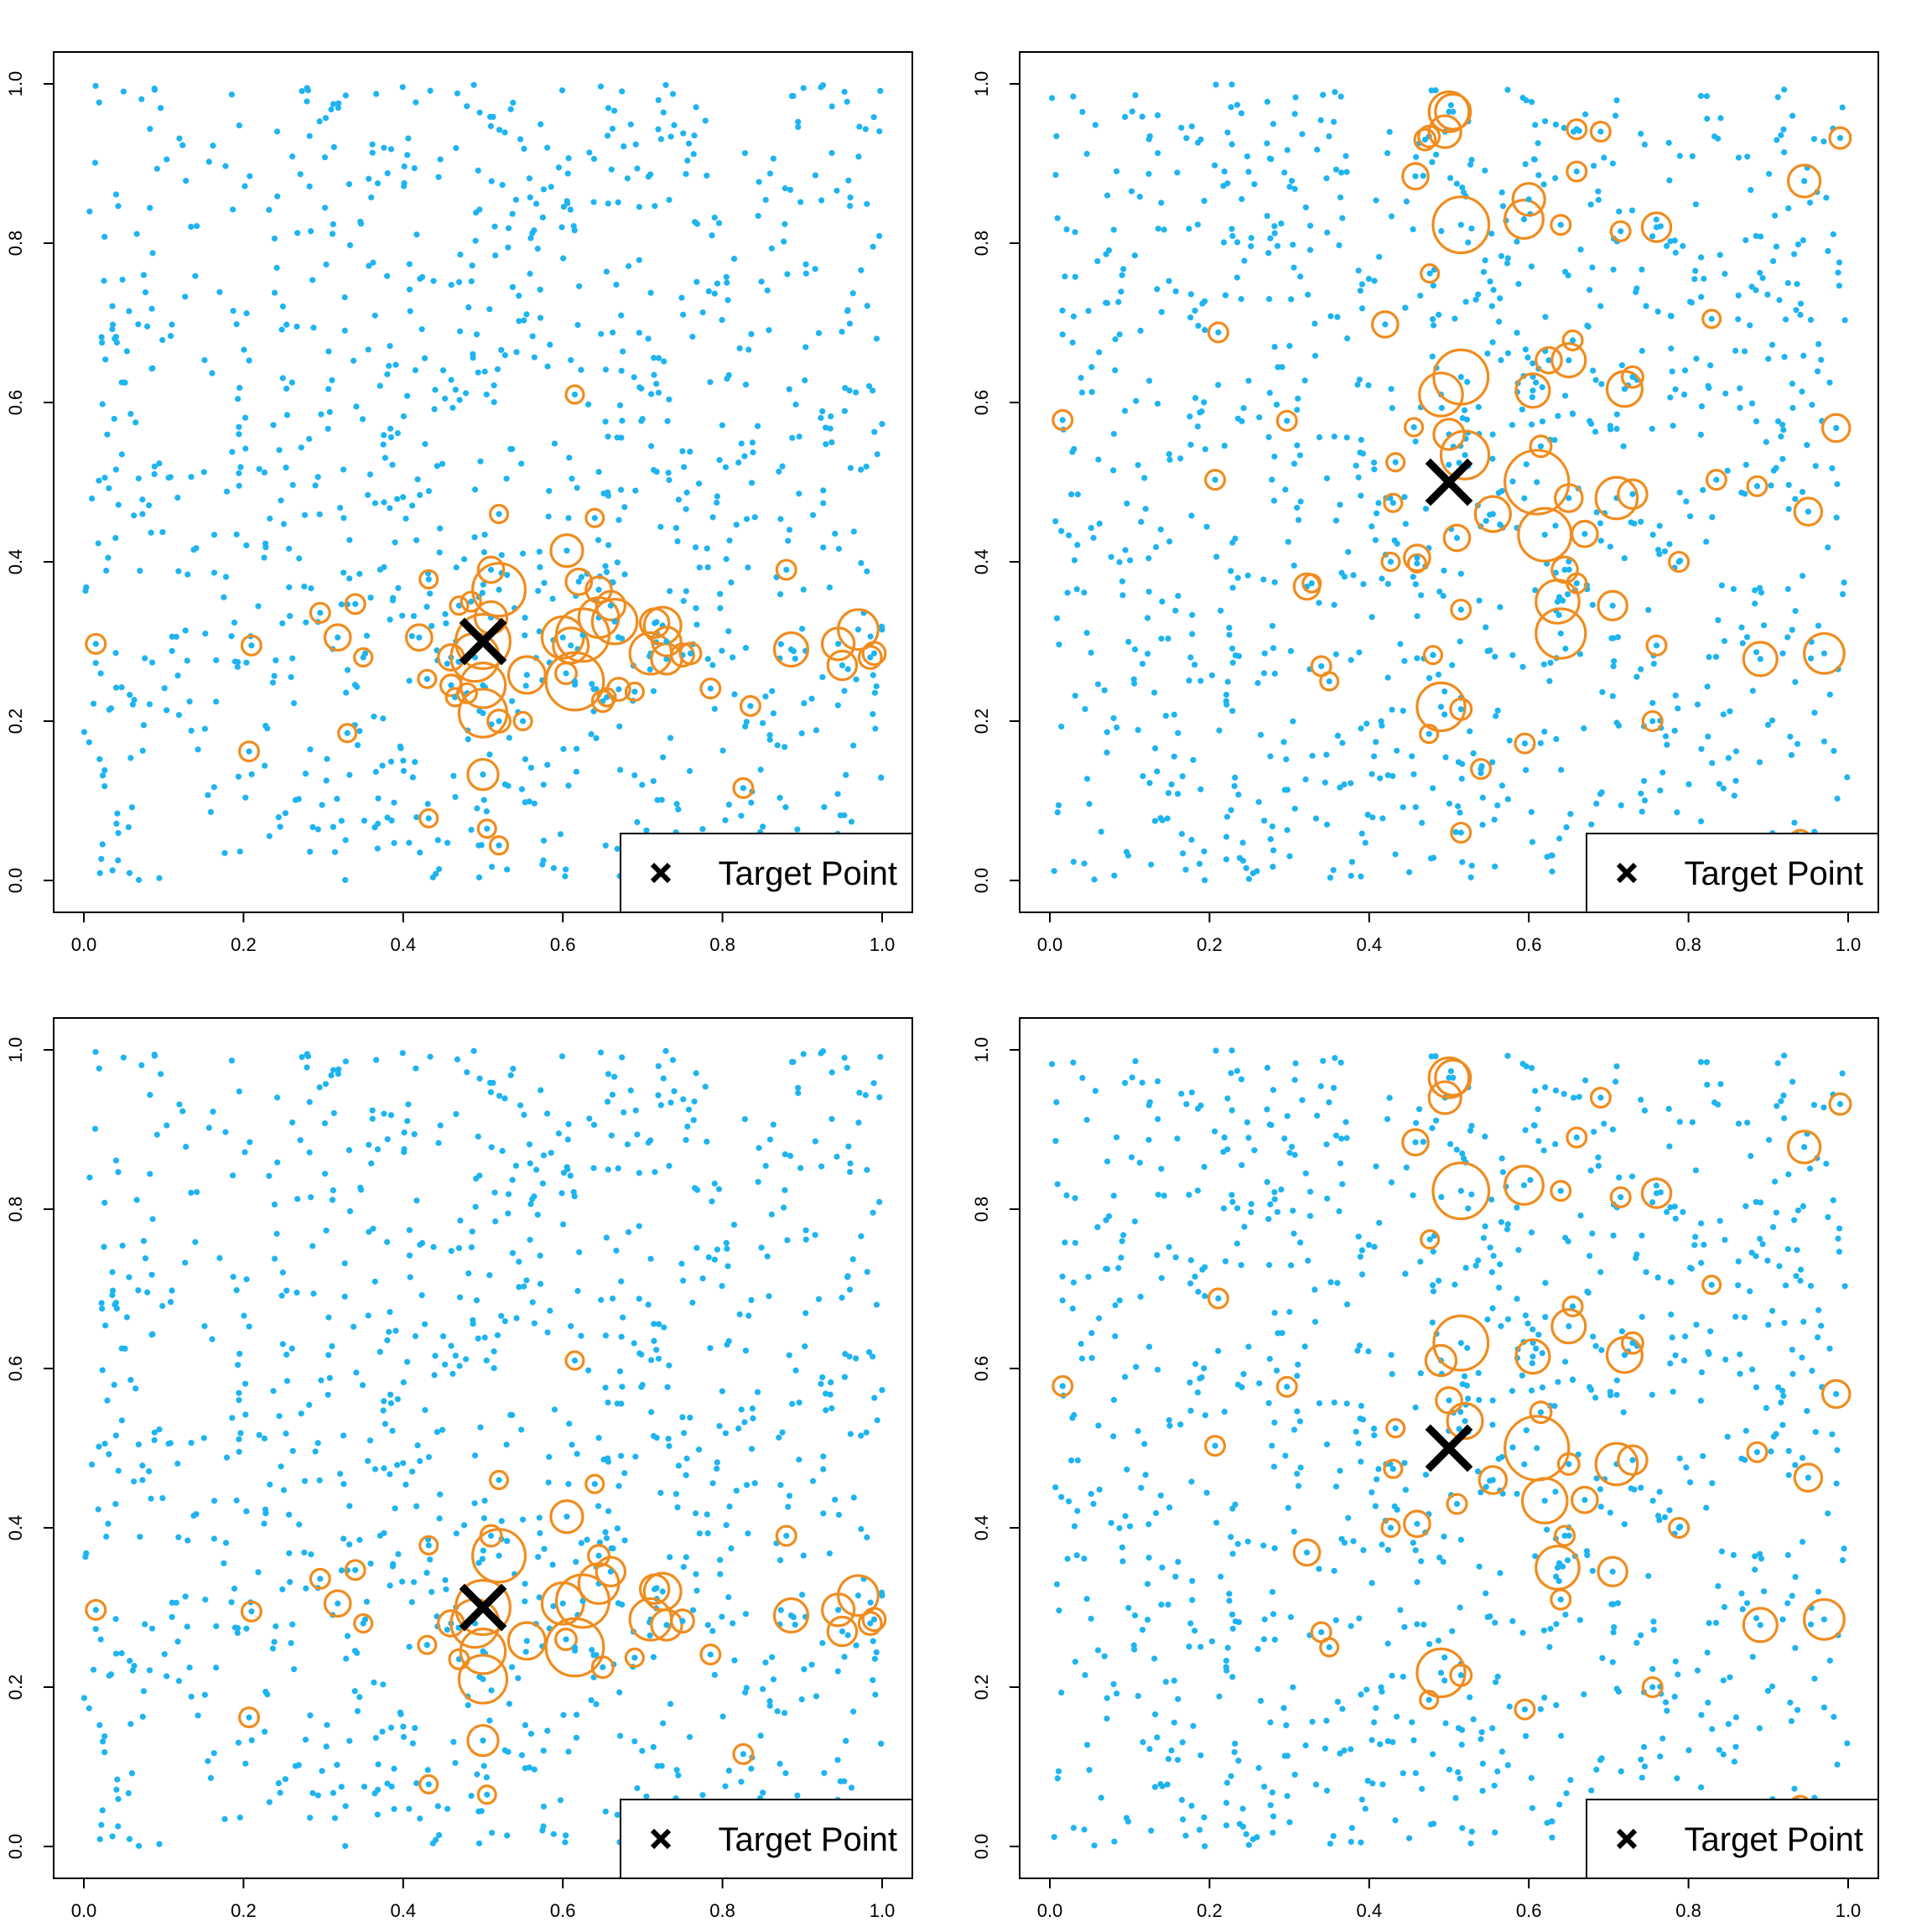  Describe the element at coordinates (766, 873) in the screenshot. I see `legend: Target Point` at that location.